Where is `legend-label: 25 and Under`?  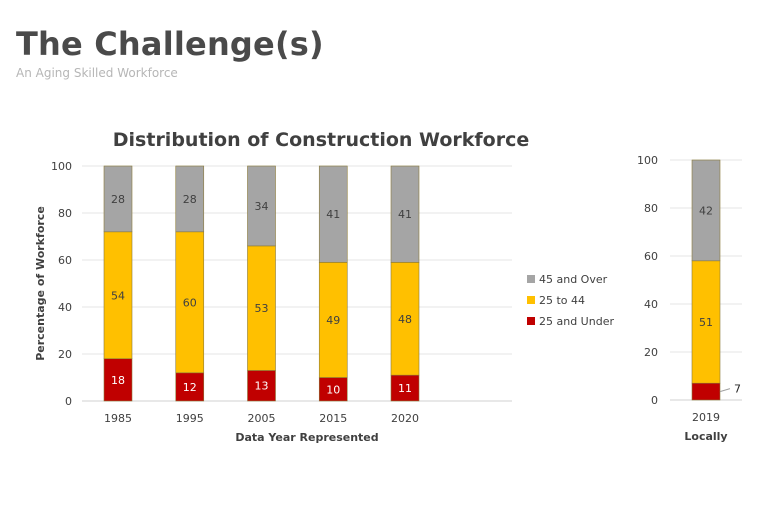
legend-label: 25 and Under is located at coordinates (576, 321).